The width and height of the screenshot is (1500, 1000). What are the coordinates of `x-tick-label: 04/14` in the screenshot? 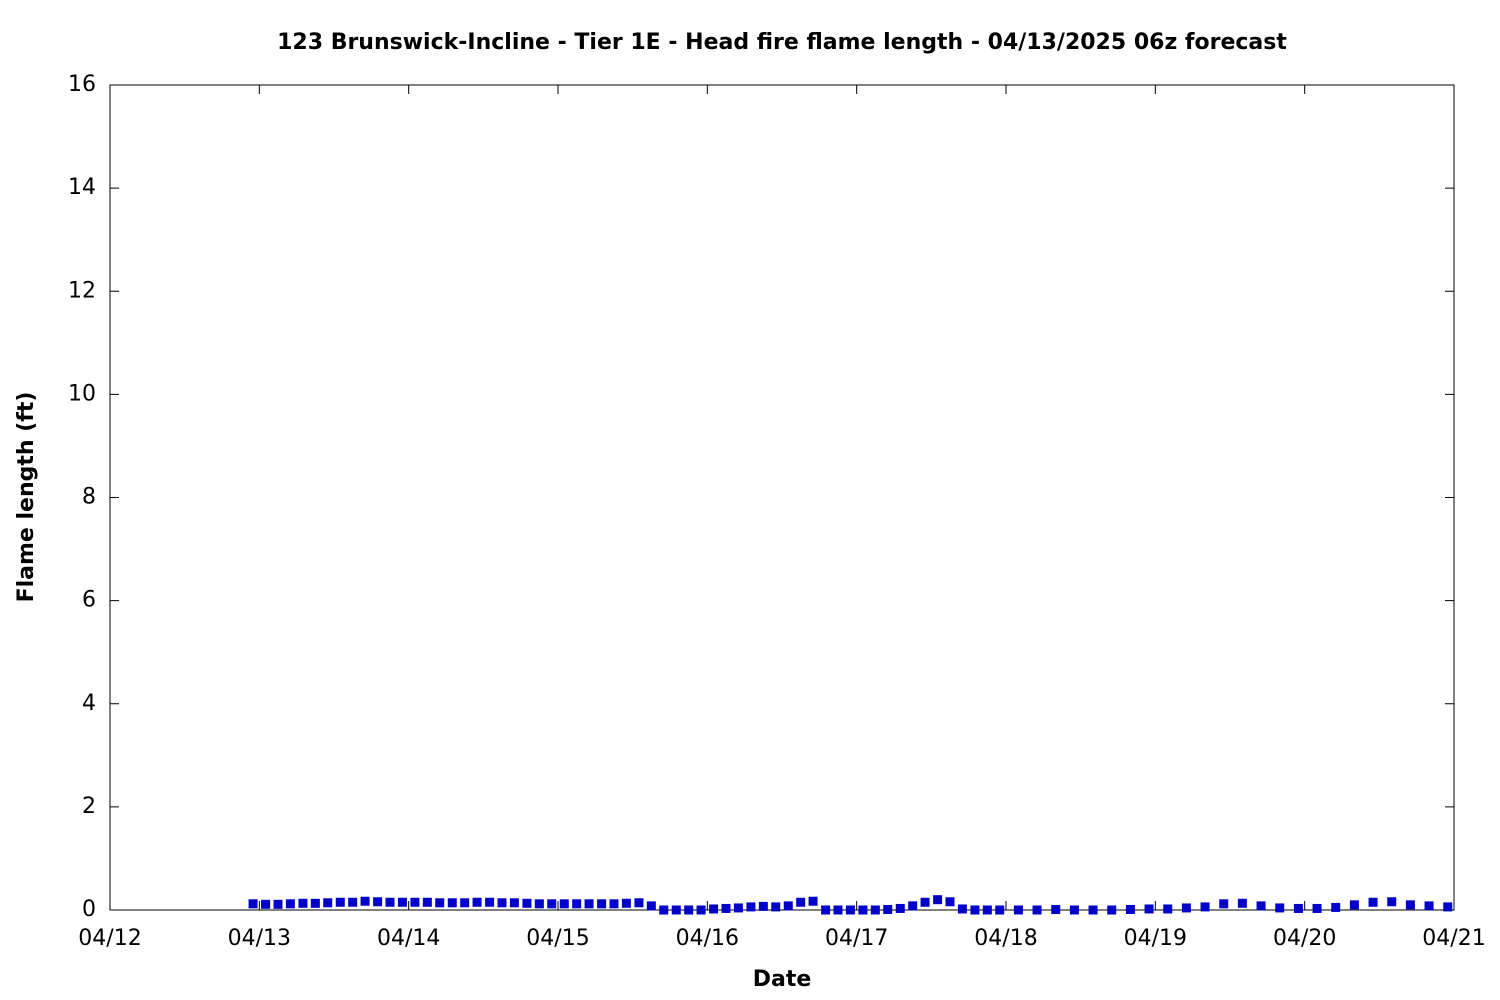 It's located at (408, 938).